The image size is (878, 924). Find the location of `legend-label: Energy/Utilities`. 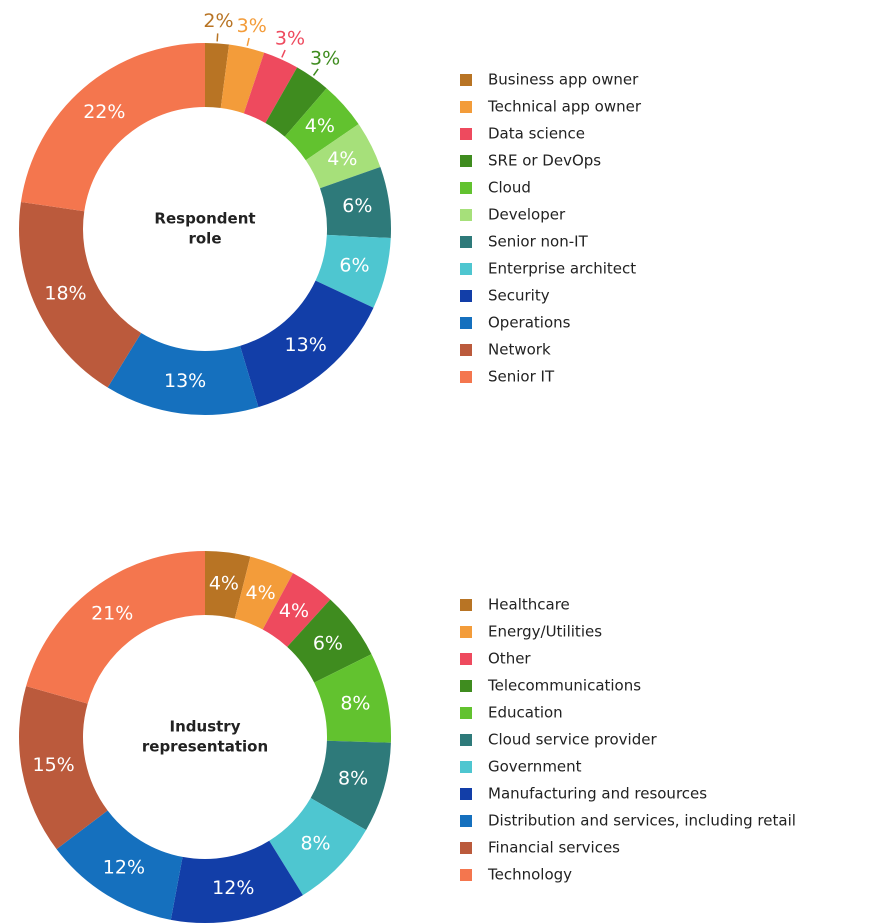

legend-label: Energy/Utilities is located at coordinates (545, 632).